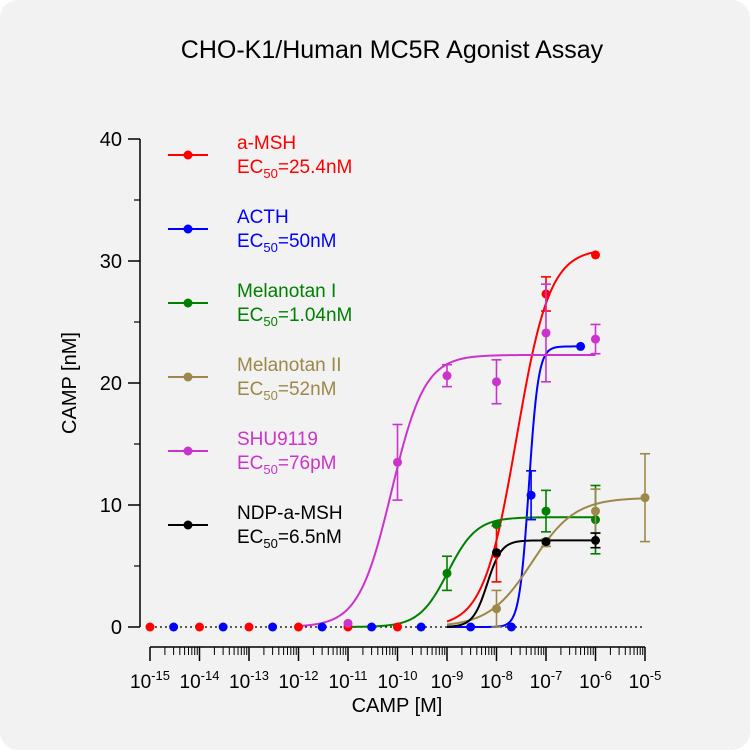  I want to click on x-tick-label: 10⁻¹¹, so click(348, 680).